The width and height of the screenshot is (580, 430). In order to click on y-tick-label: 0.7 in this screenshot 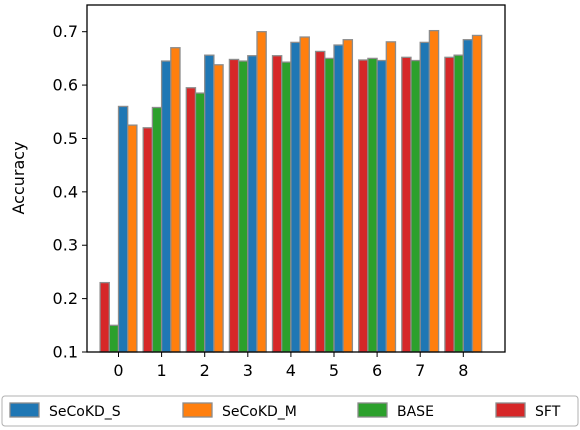, I will do `click(65, 31)`.